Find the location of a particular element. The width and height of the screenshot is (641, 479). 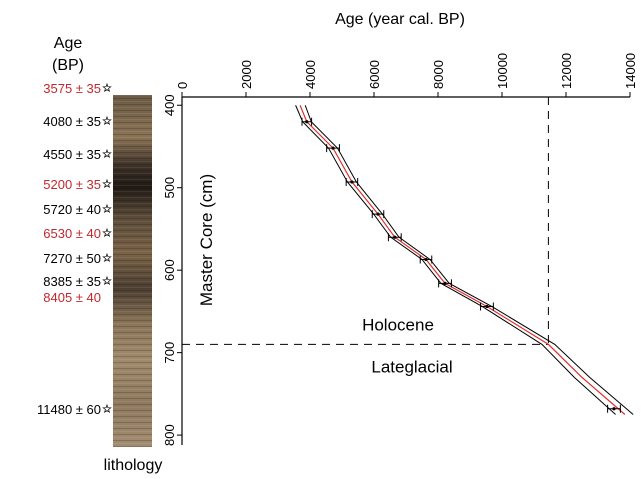

lithology-label: lithology is located at coordinates (133, 465).